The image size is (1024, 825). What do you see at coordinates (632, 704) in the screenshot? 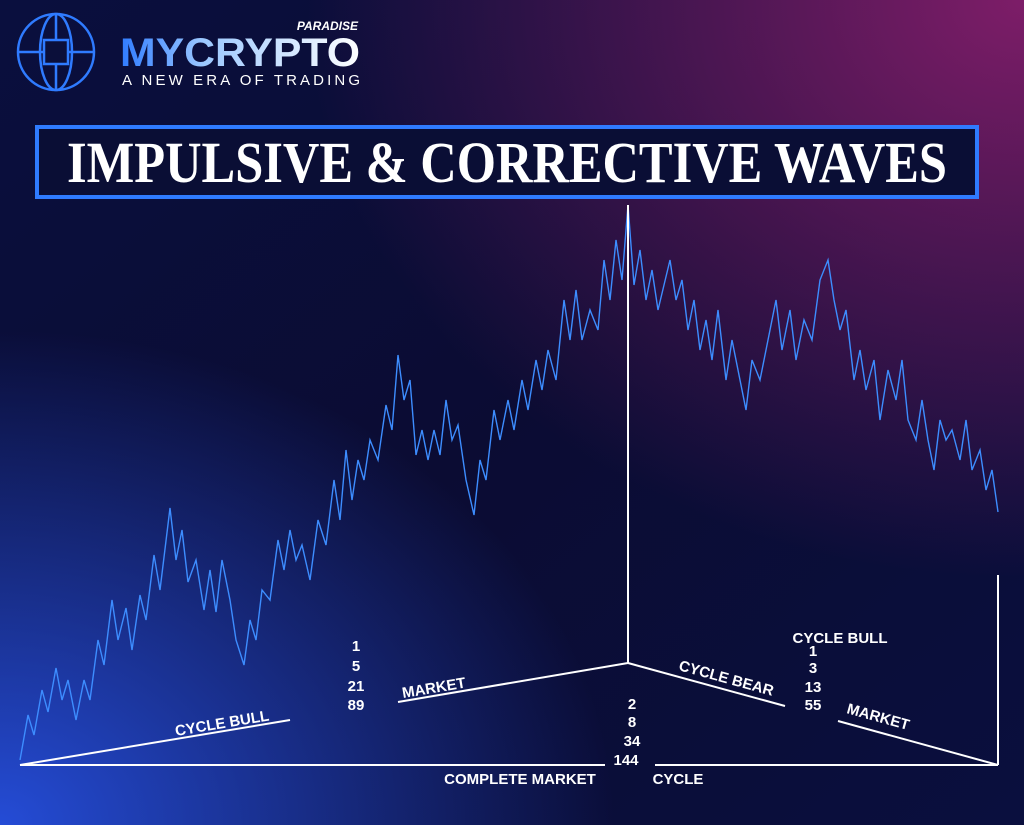
I see `wave-count: 2` at bounding box center [632, 704].